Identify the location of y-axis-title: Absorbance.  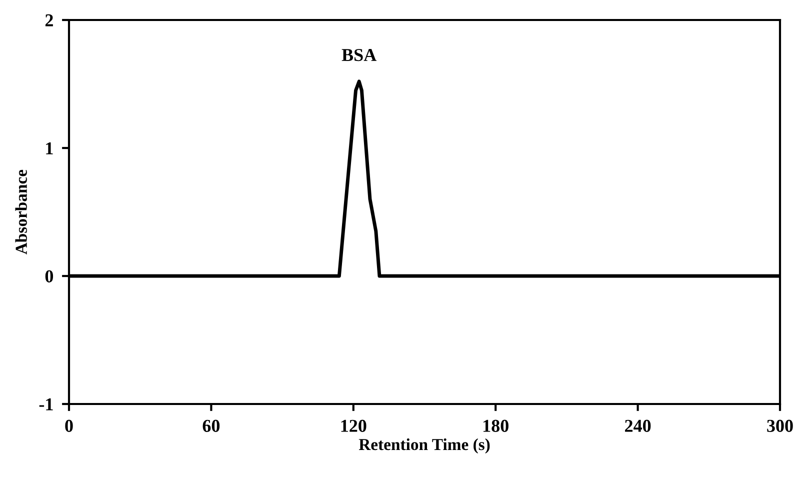
(21, 212).